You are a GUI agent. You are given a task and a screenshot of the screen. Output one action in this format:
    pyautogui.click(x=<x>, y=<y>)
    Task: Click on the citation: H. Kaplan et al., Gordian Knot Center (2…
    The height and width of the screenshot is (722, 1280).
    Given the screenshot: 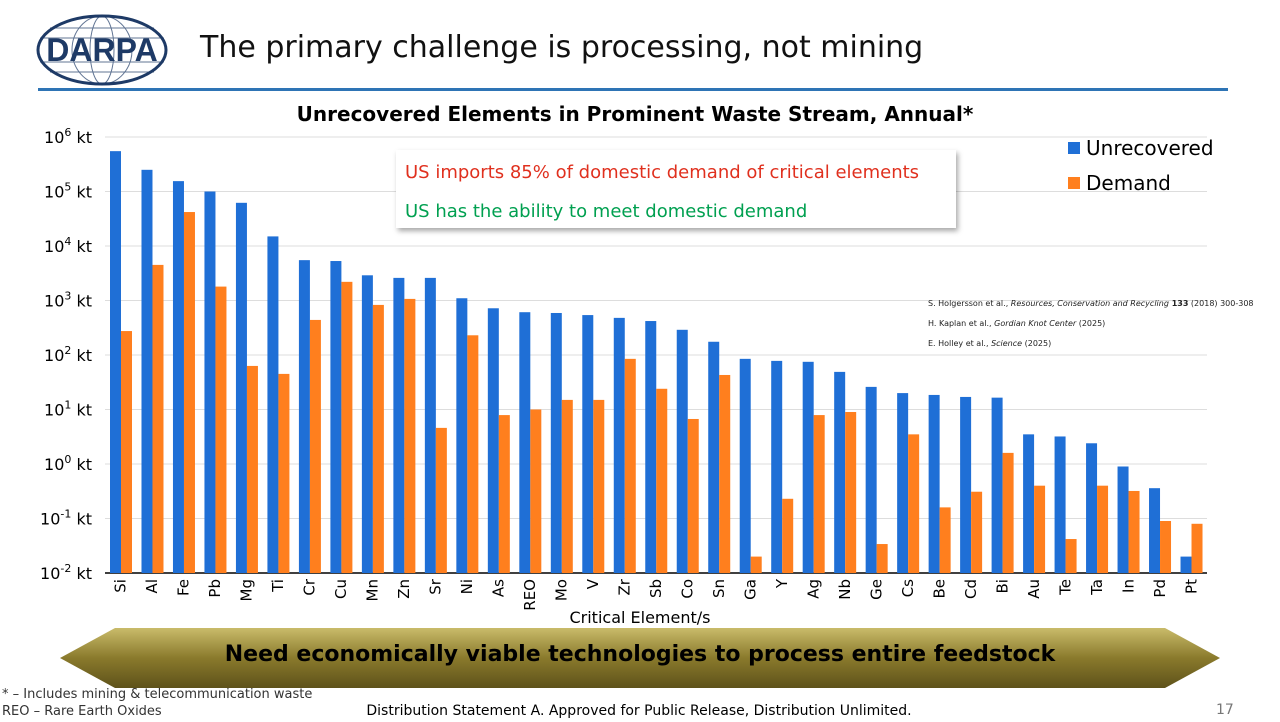 What is the action you would take?
    pyautogui.click(x=1016, y=323)
    